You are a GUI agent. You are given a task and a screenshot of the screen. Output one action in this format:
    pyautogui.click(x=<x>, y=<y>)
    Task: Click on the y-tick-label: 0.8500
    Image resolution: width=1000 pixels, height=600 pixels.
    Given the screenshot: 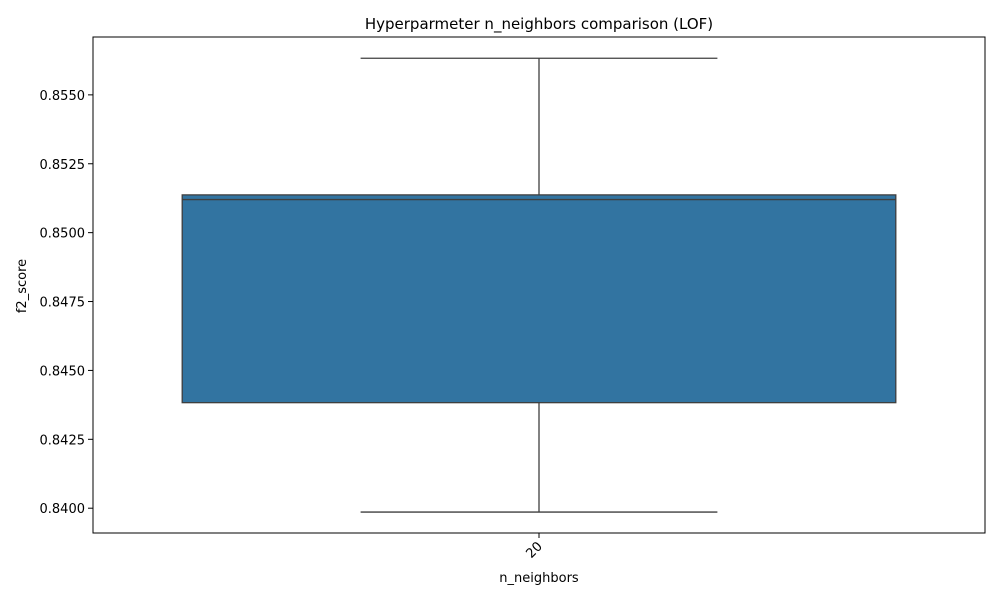 What is the action you would take?
    pyautogui.click(x=63, y=234)
    